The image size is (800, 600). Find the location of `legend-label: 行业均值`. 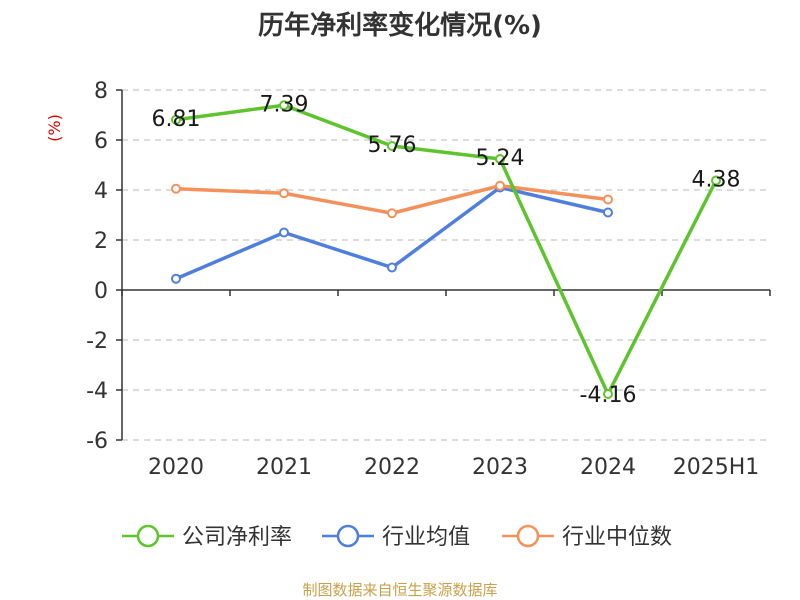

legend-label: 行业均值 is located at coordinates (426, 537).